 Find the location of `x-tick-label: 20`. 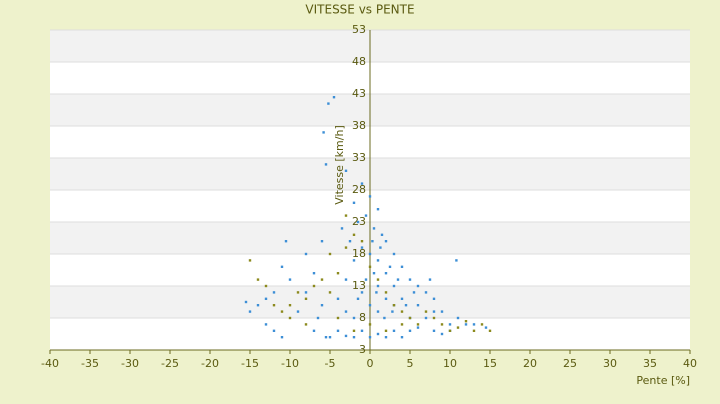

x-tick-label: 20 is located at coordinates (530, 363).